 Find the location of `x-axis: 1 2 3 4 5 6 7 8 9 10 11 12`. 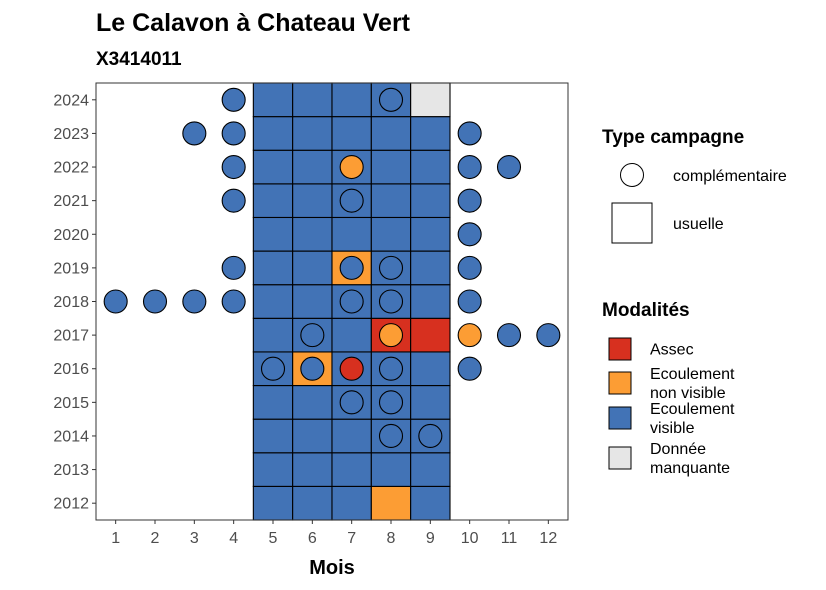

x-axis: 1 2 3 4 5 6 7 8 9 10 11 12 is located at coordinates (334, 533).